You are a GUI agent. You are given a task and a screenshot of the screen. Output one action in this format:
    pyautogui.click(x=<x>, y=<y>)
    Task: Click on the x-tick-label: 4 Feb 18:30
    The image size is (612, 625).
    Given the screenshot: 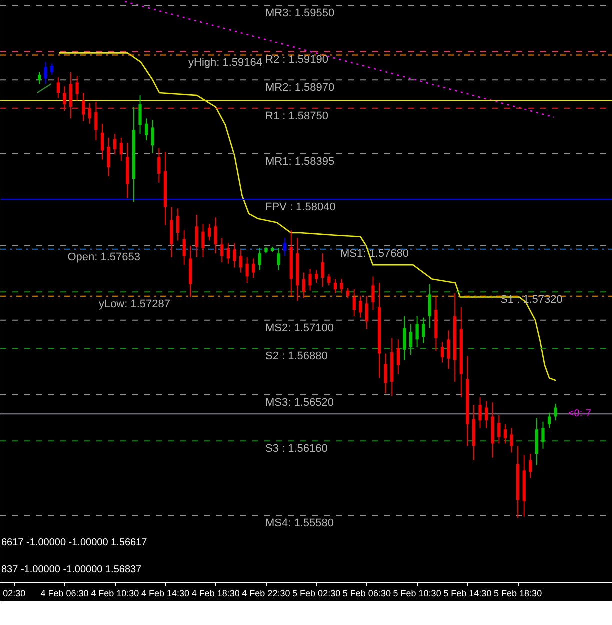 What is the action you would take?
    pyautogui.click(x=216, y=593)
    